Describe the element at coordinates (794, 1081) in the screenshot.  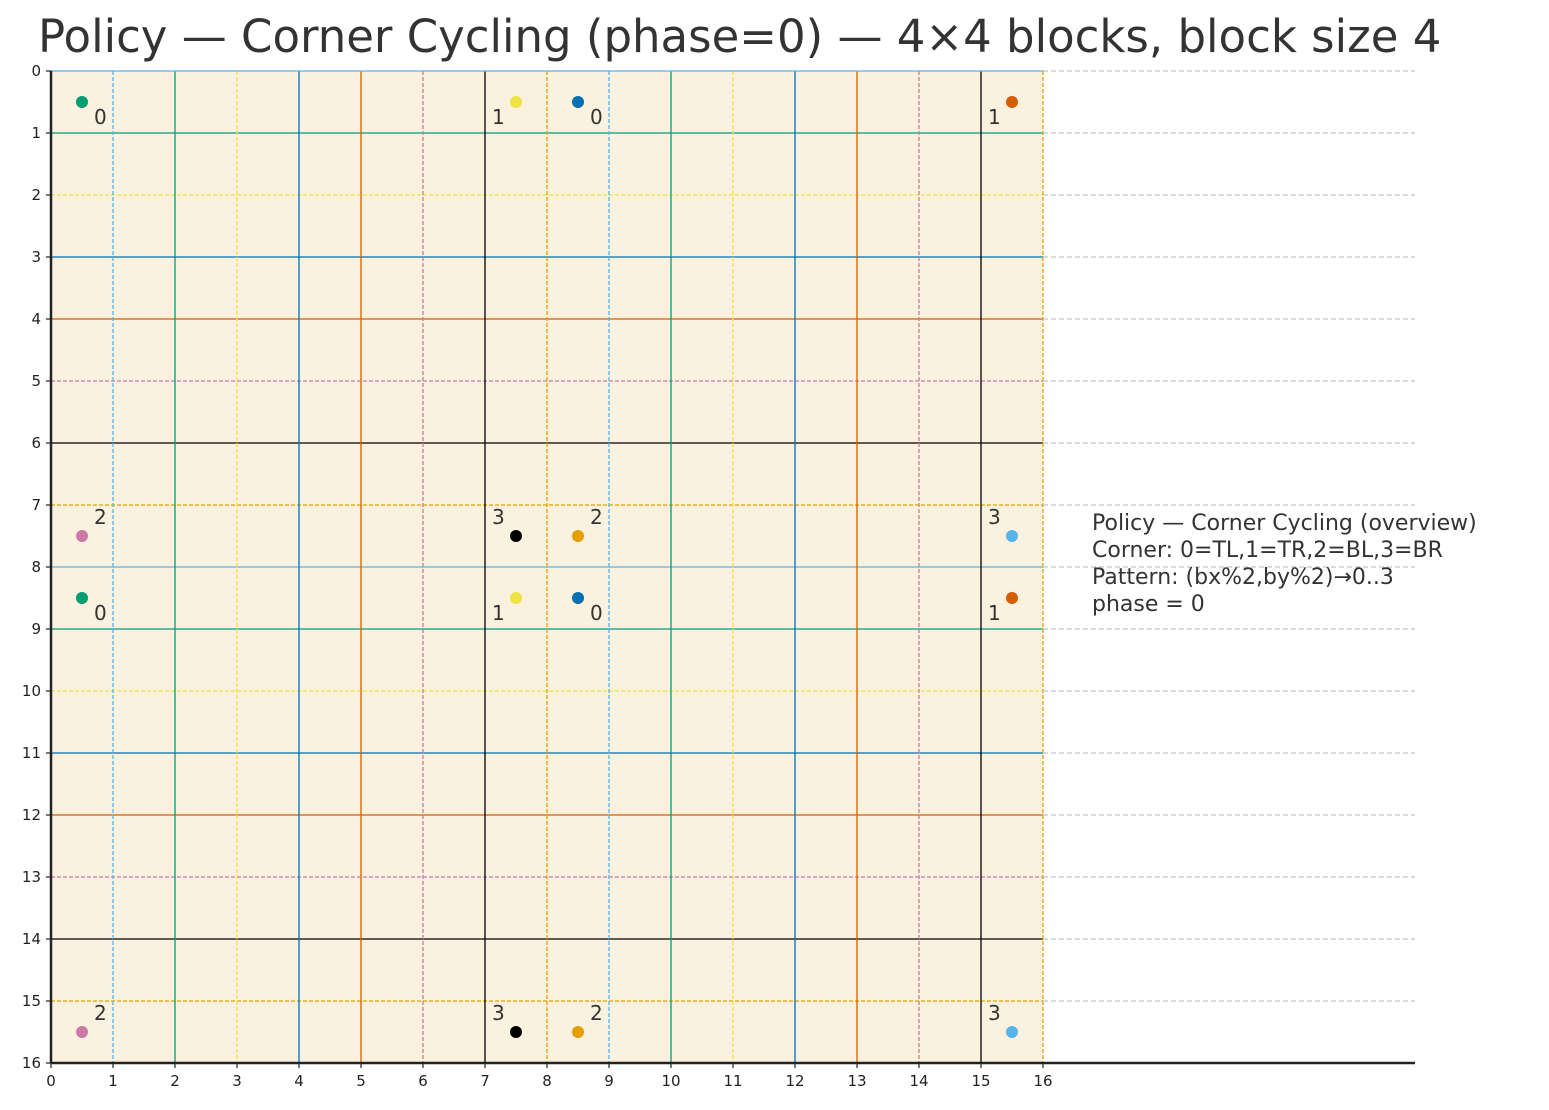
I see `x-tick-label: 12` at that location.